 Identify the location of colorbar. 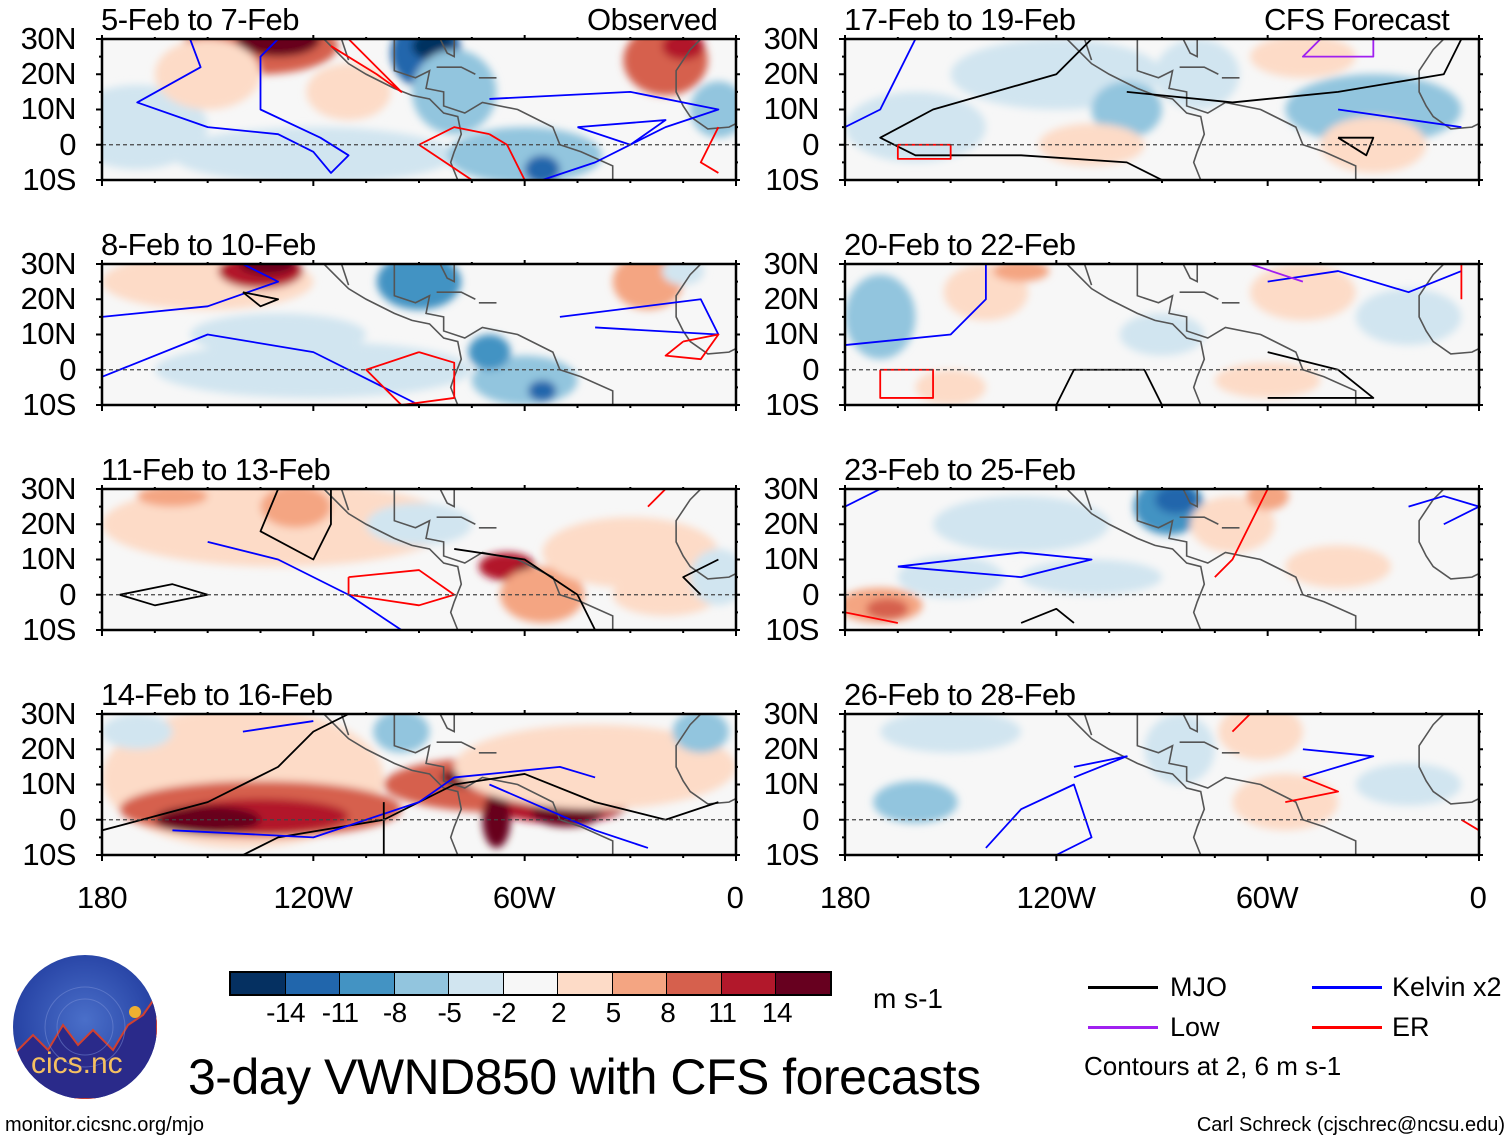
(530, 983).